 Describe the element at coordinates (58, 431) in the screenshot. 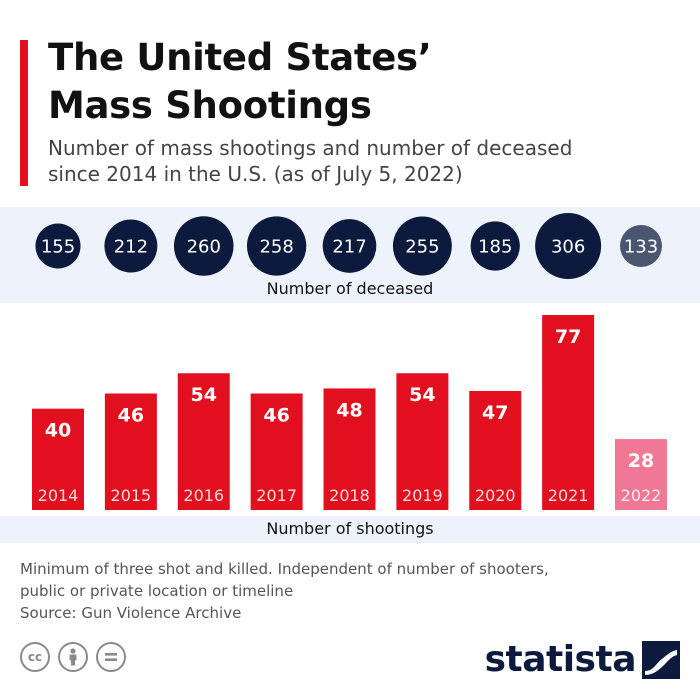

I see `shooting-value: 40` at that location.